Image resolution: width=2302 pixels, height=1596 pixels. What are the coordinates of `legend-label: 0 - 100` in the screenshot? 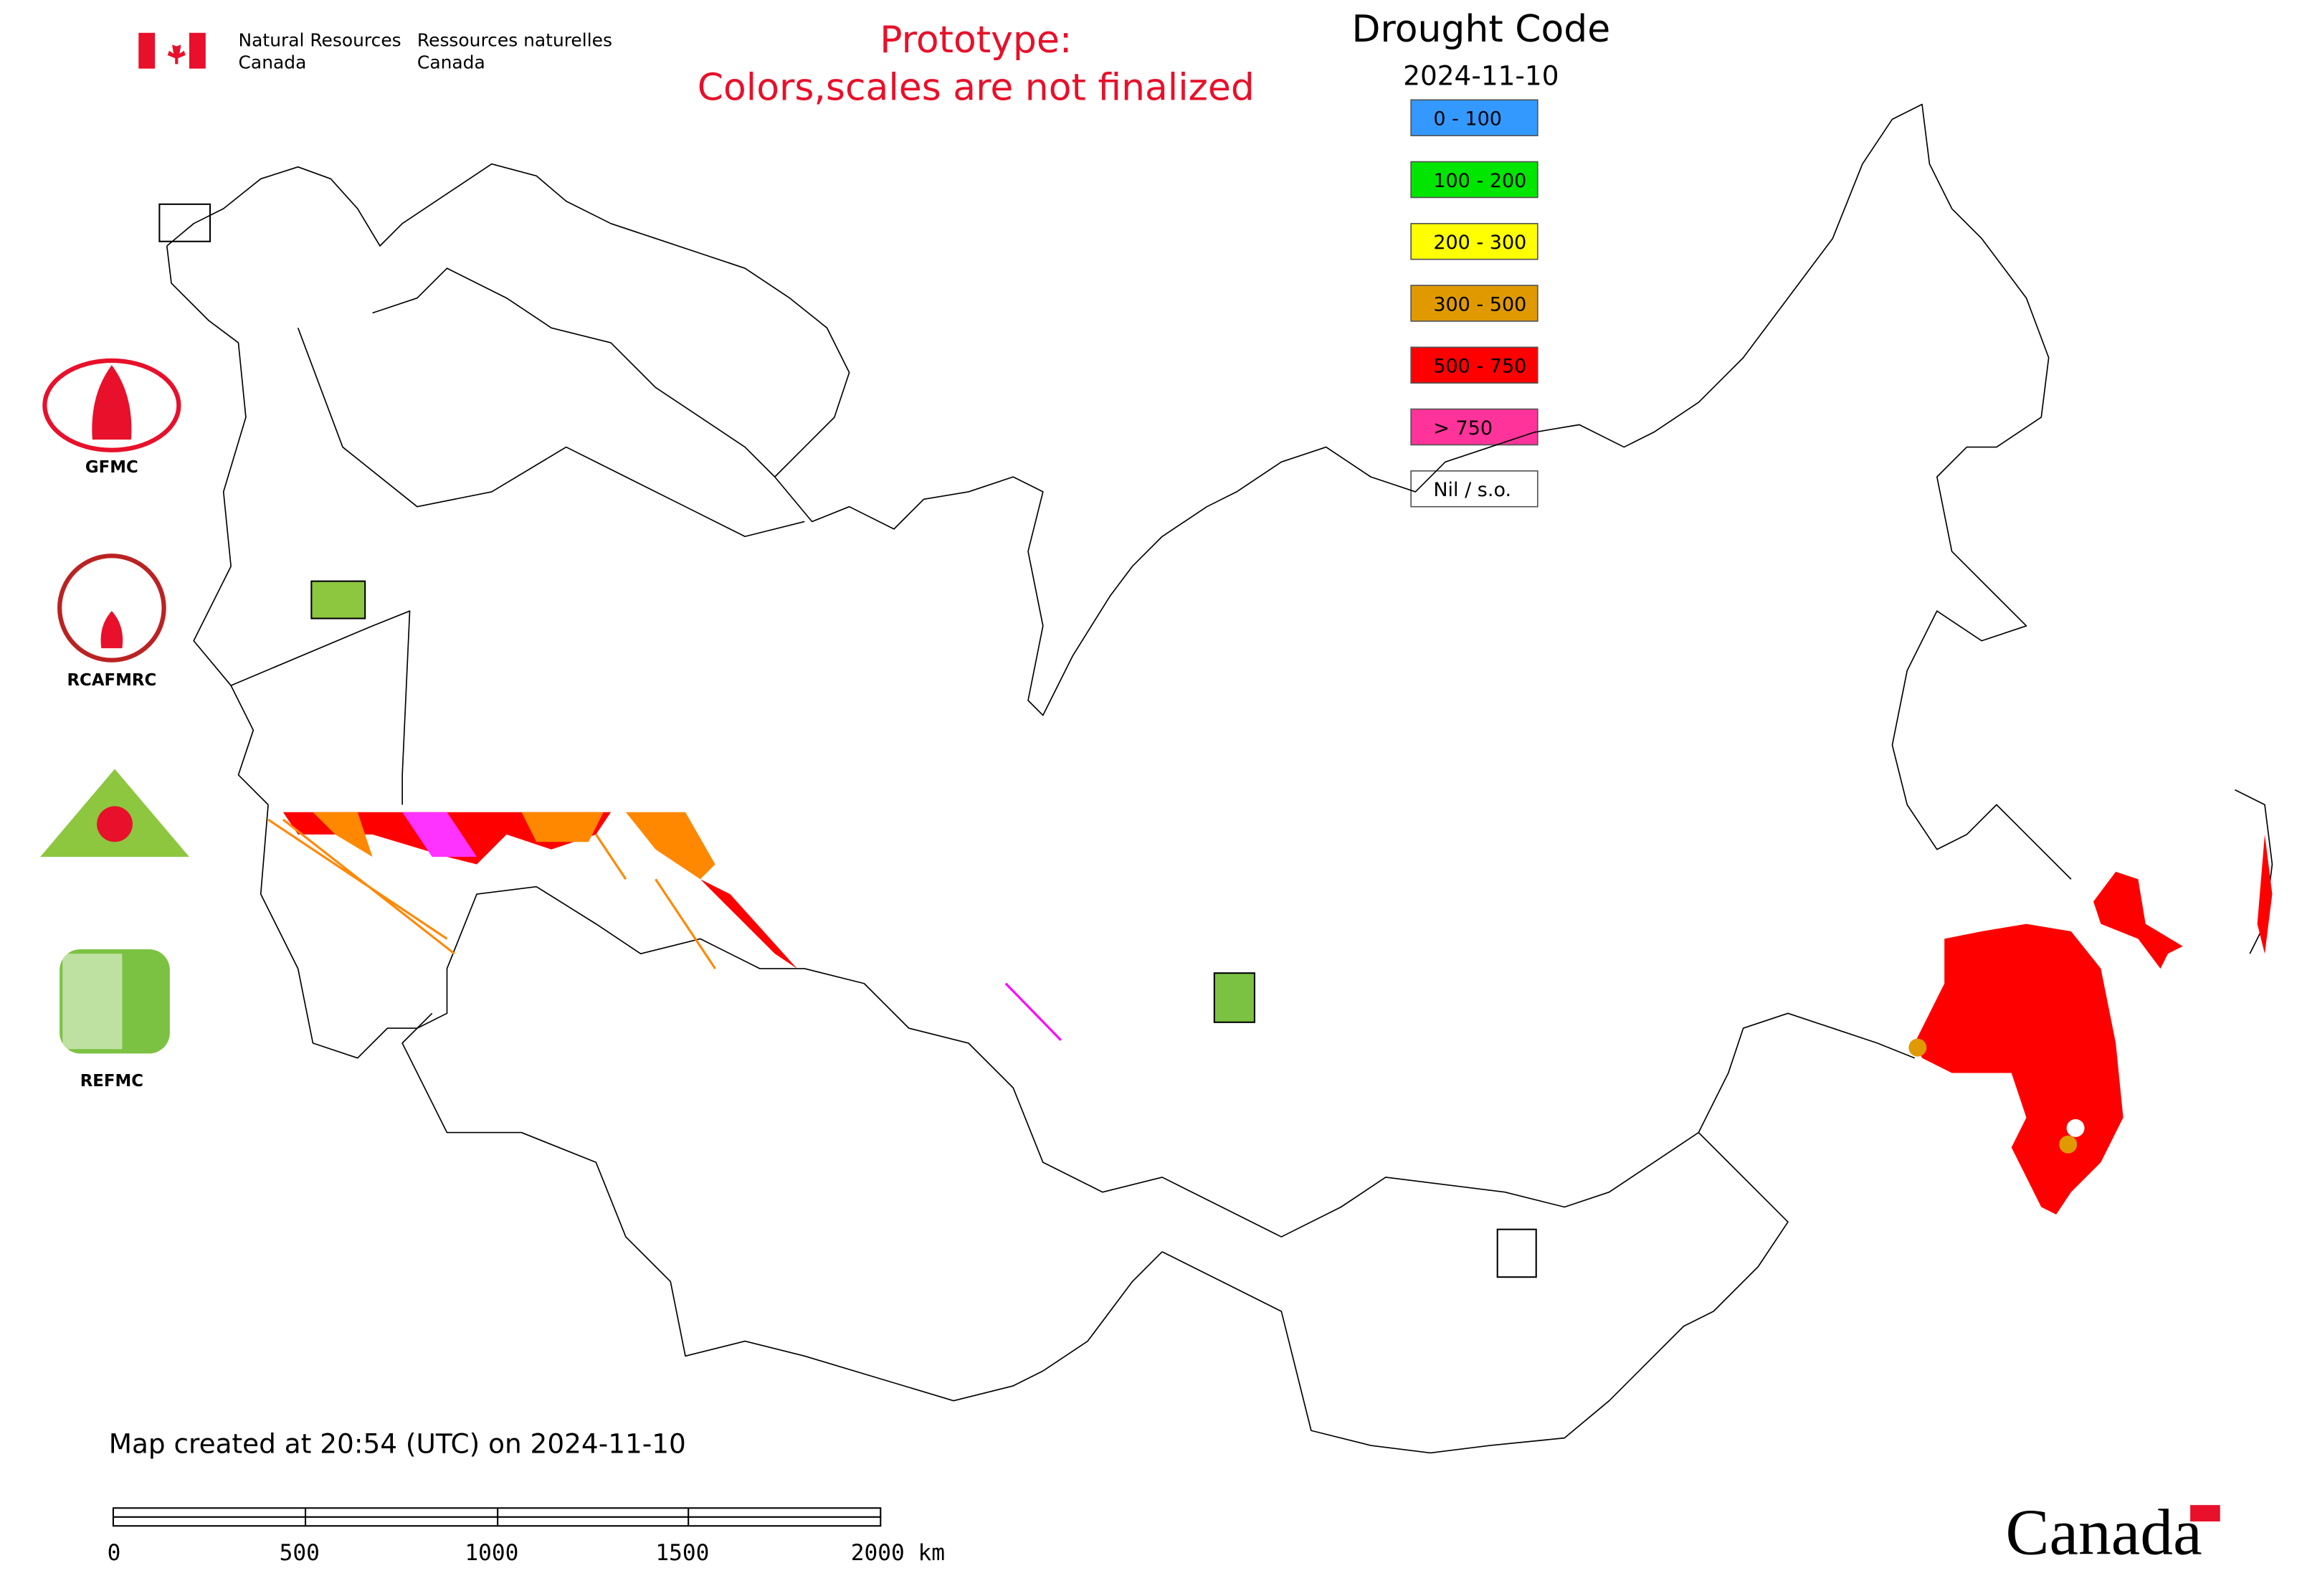 It's located at (1467, 119).